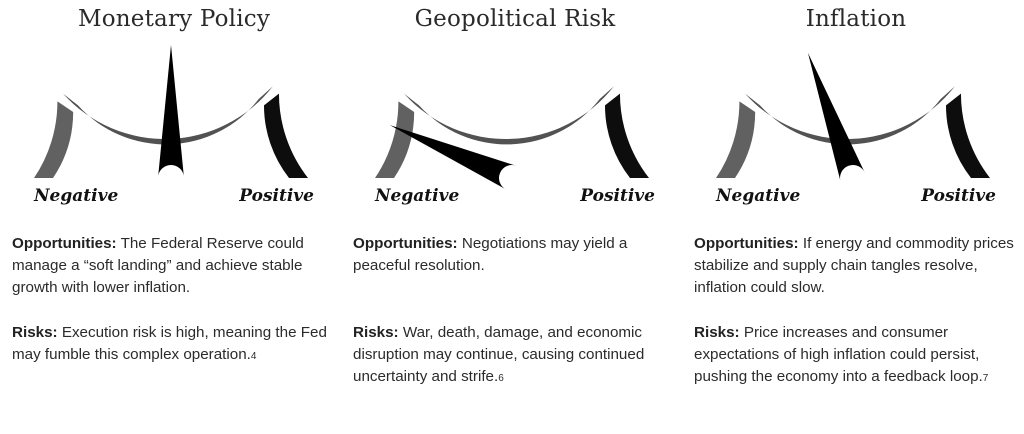 The width and height of the screenshot is (1024, 434). I want to click on panel-title: Geopolitical Risk, so click(515, 19).